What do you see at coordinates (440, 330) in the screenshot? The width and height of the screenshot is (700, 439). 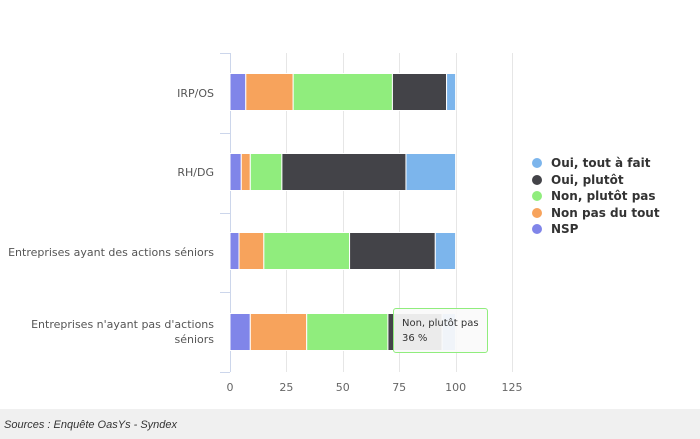 I see `tooltip: Non, plutôt pas 36 %` at bounding box center [440, 330].